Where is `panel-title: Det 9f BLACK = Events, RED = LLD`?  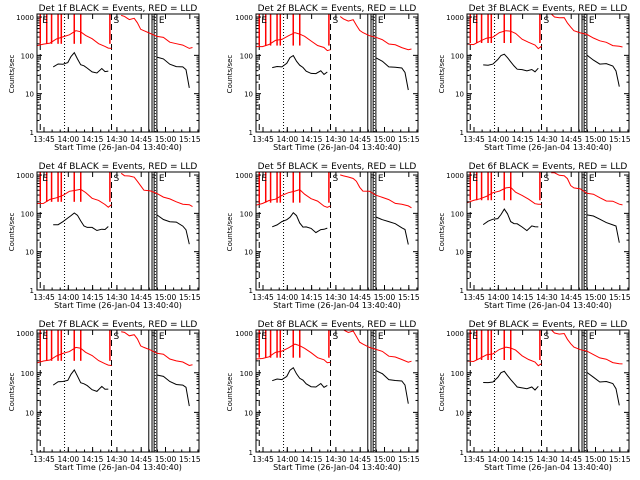 panel-title: Det 9f BLACK = Events, RED = LLD is located at coordinates (548, 325).